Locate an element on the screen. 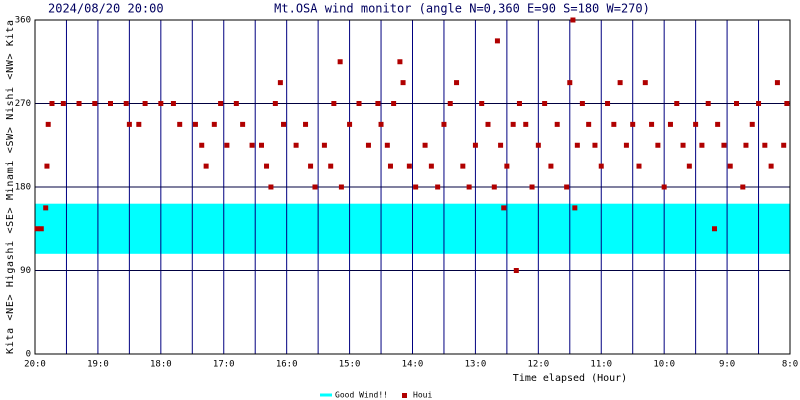 This screenshot has height=400, width=800. y-tick-label: 90 is located at coordinates (25, 271).